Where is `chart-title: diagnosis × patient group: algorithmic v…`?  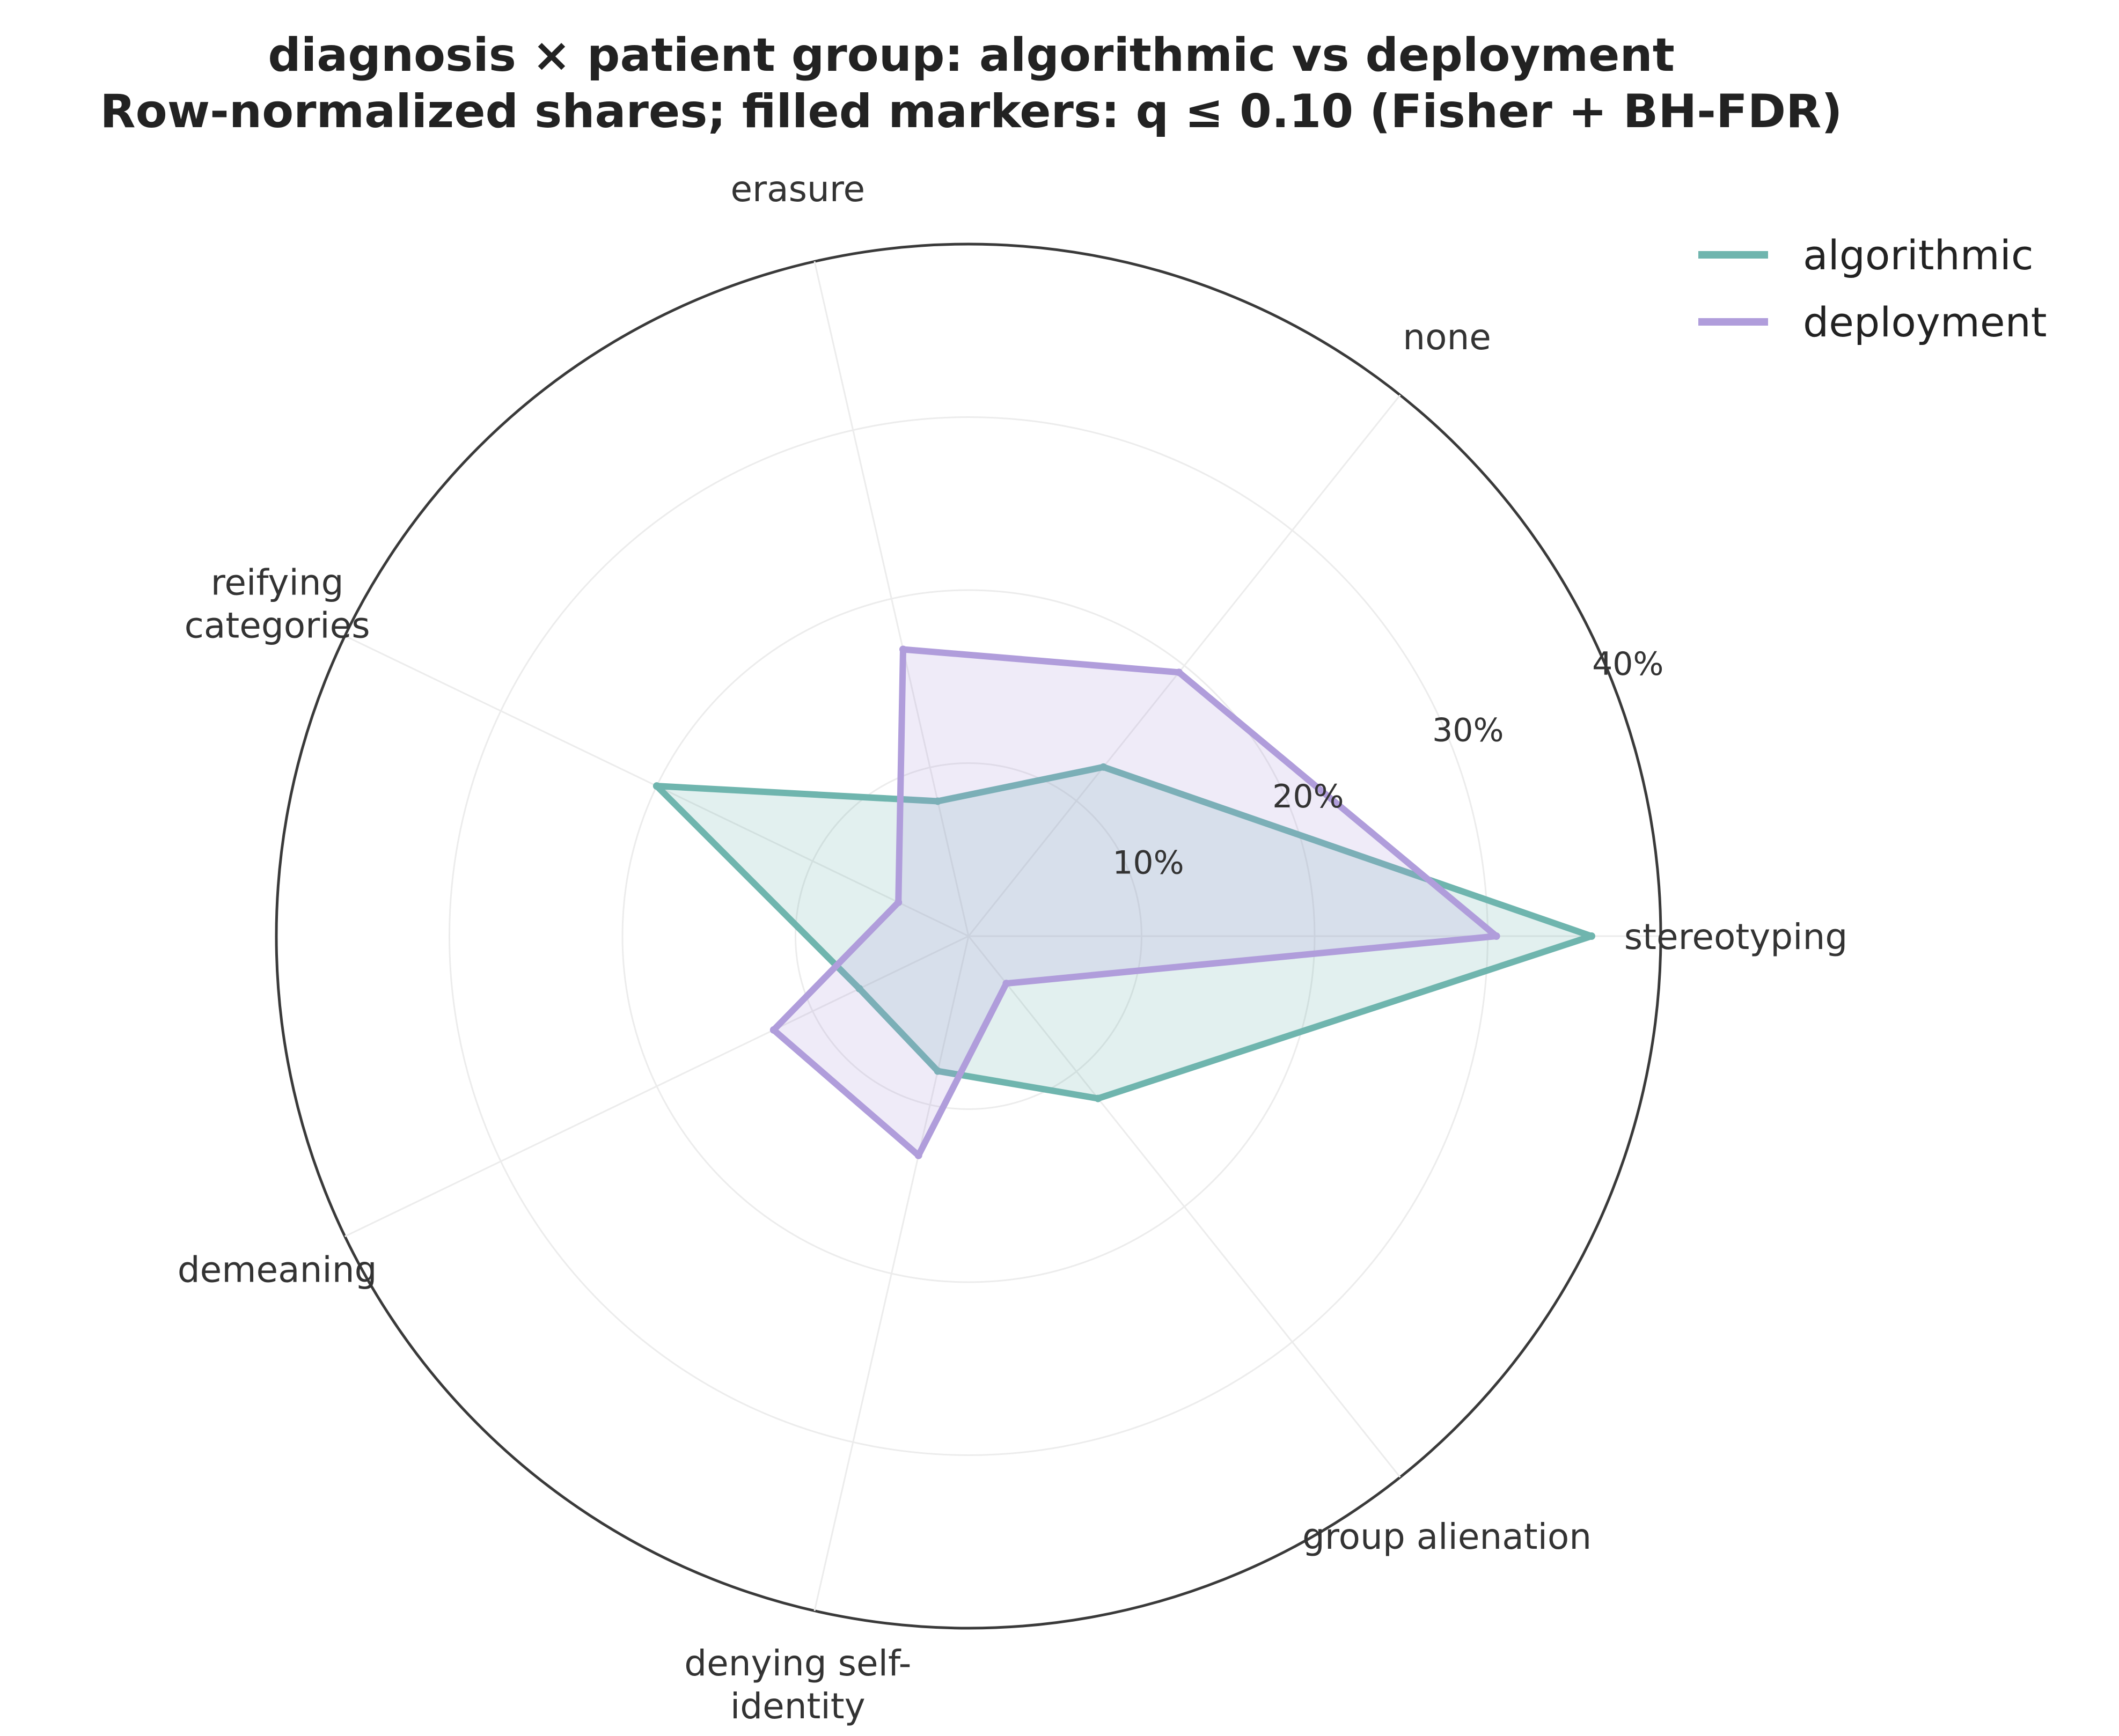 chart-title: diagnosis × patient group: algorithmic v… is located at coordinates (971, 55).